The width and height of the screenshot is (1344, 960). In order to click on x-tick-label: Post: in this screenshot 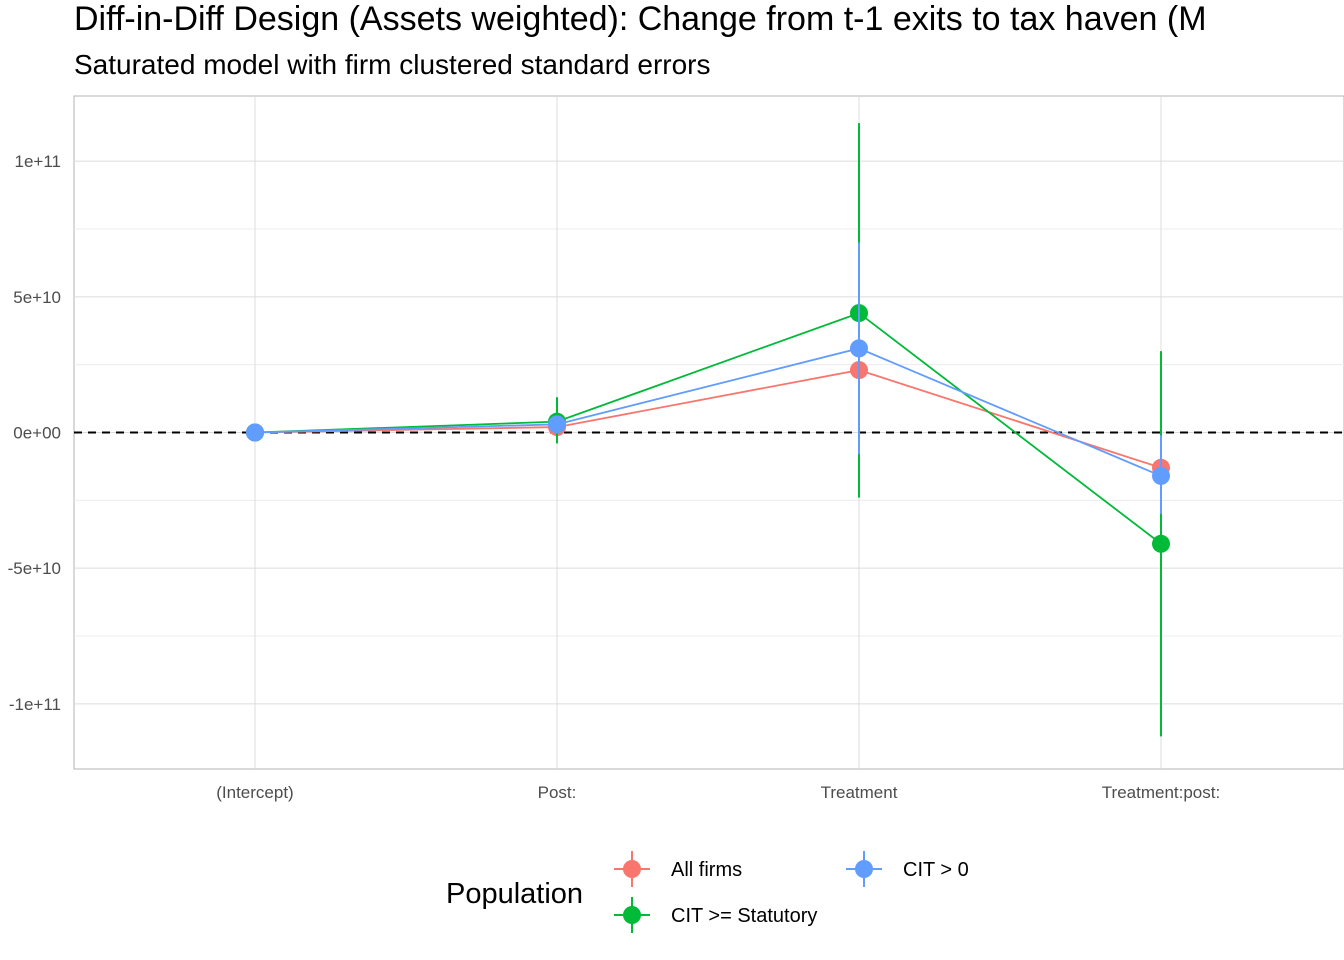, I will do `click(557, 792)`.